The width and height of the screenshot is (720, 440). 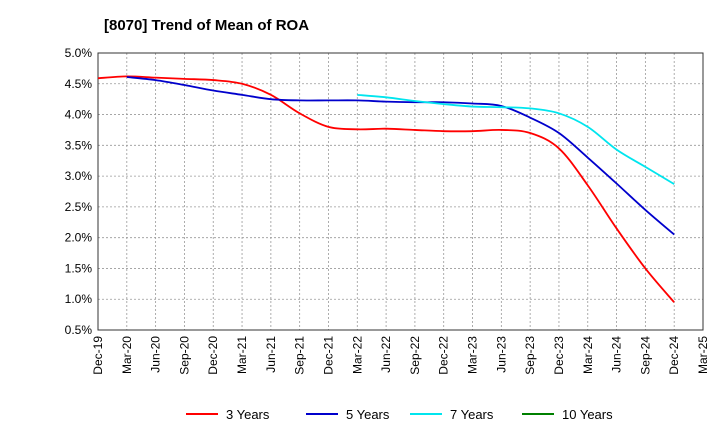 I want to click on x-tick-label: Dec-20, so click(x=213, y=355).